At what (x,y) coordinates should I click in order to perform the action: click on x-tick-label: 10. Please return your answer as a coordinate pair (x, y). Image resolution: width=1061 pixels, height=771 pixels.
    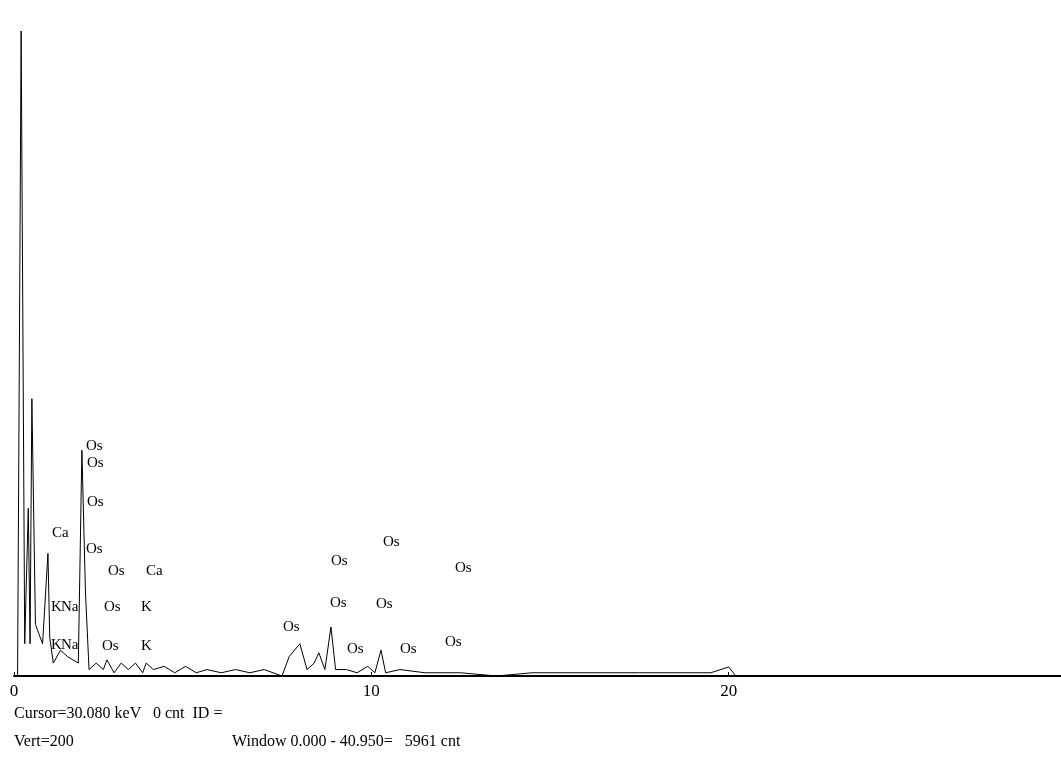
    Looking at the image, I should click on (371, 690).